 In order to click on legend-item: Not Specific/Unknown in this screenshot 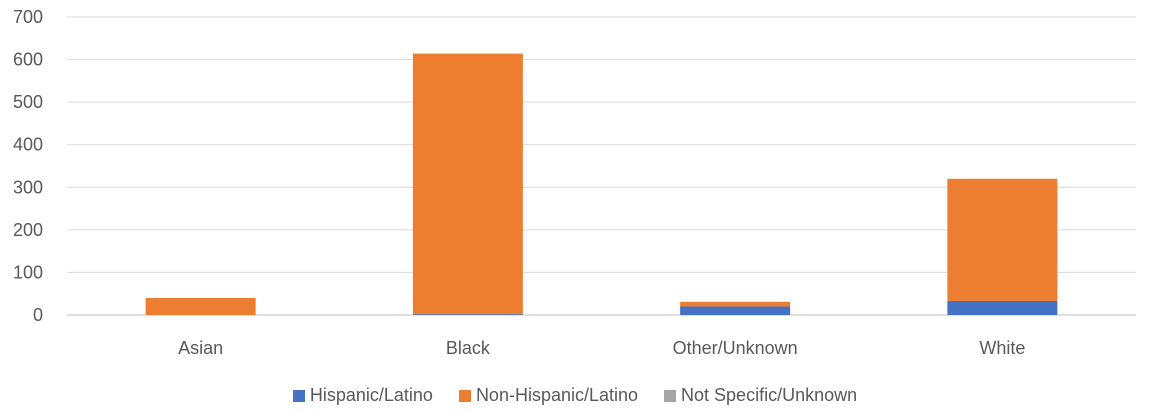, I will do `click(760, 395)`.